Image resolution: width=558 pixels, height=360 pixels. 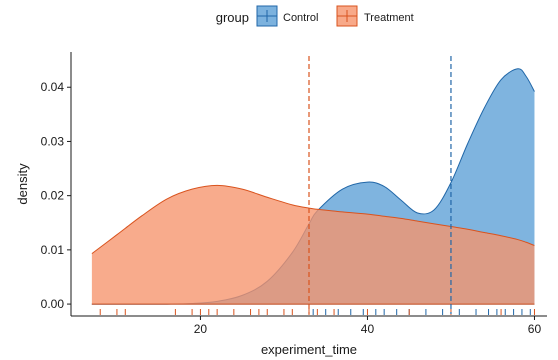 I want to click on y-tick-label: 0.01, so click(x=53, y=250).